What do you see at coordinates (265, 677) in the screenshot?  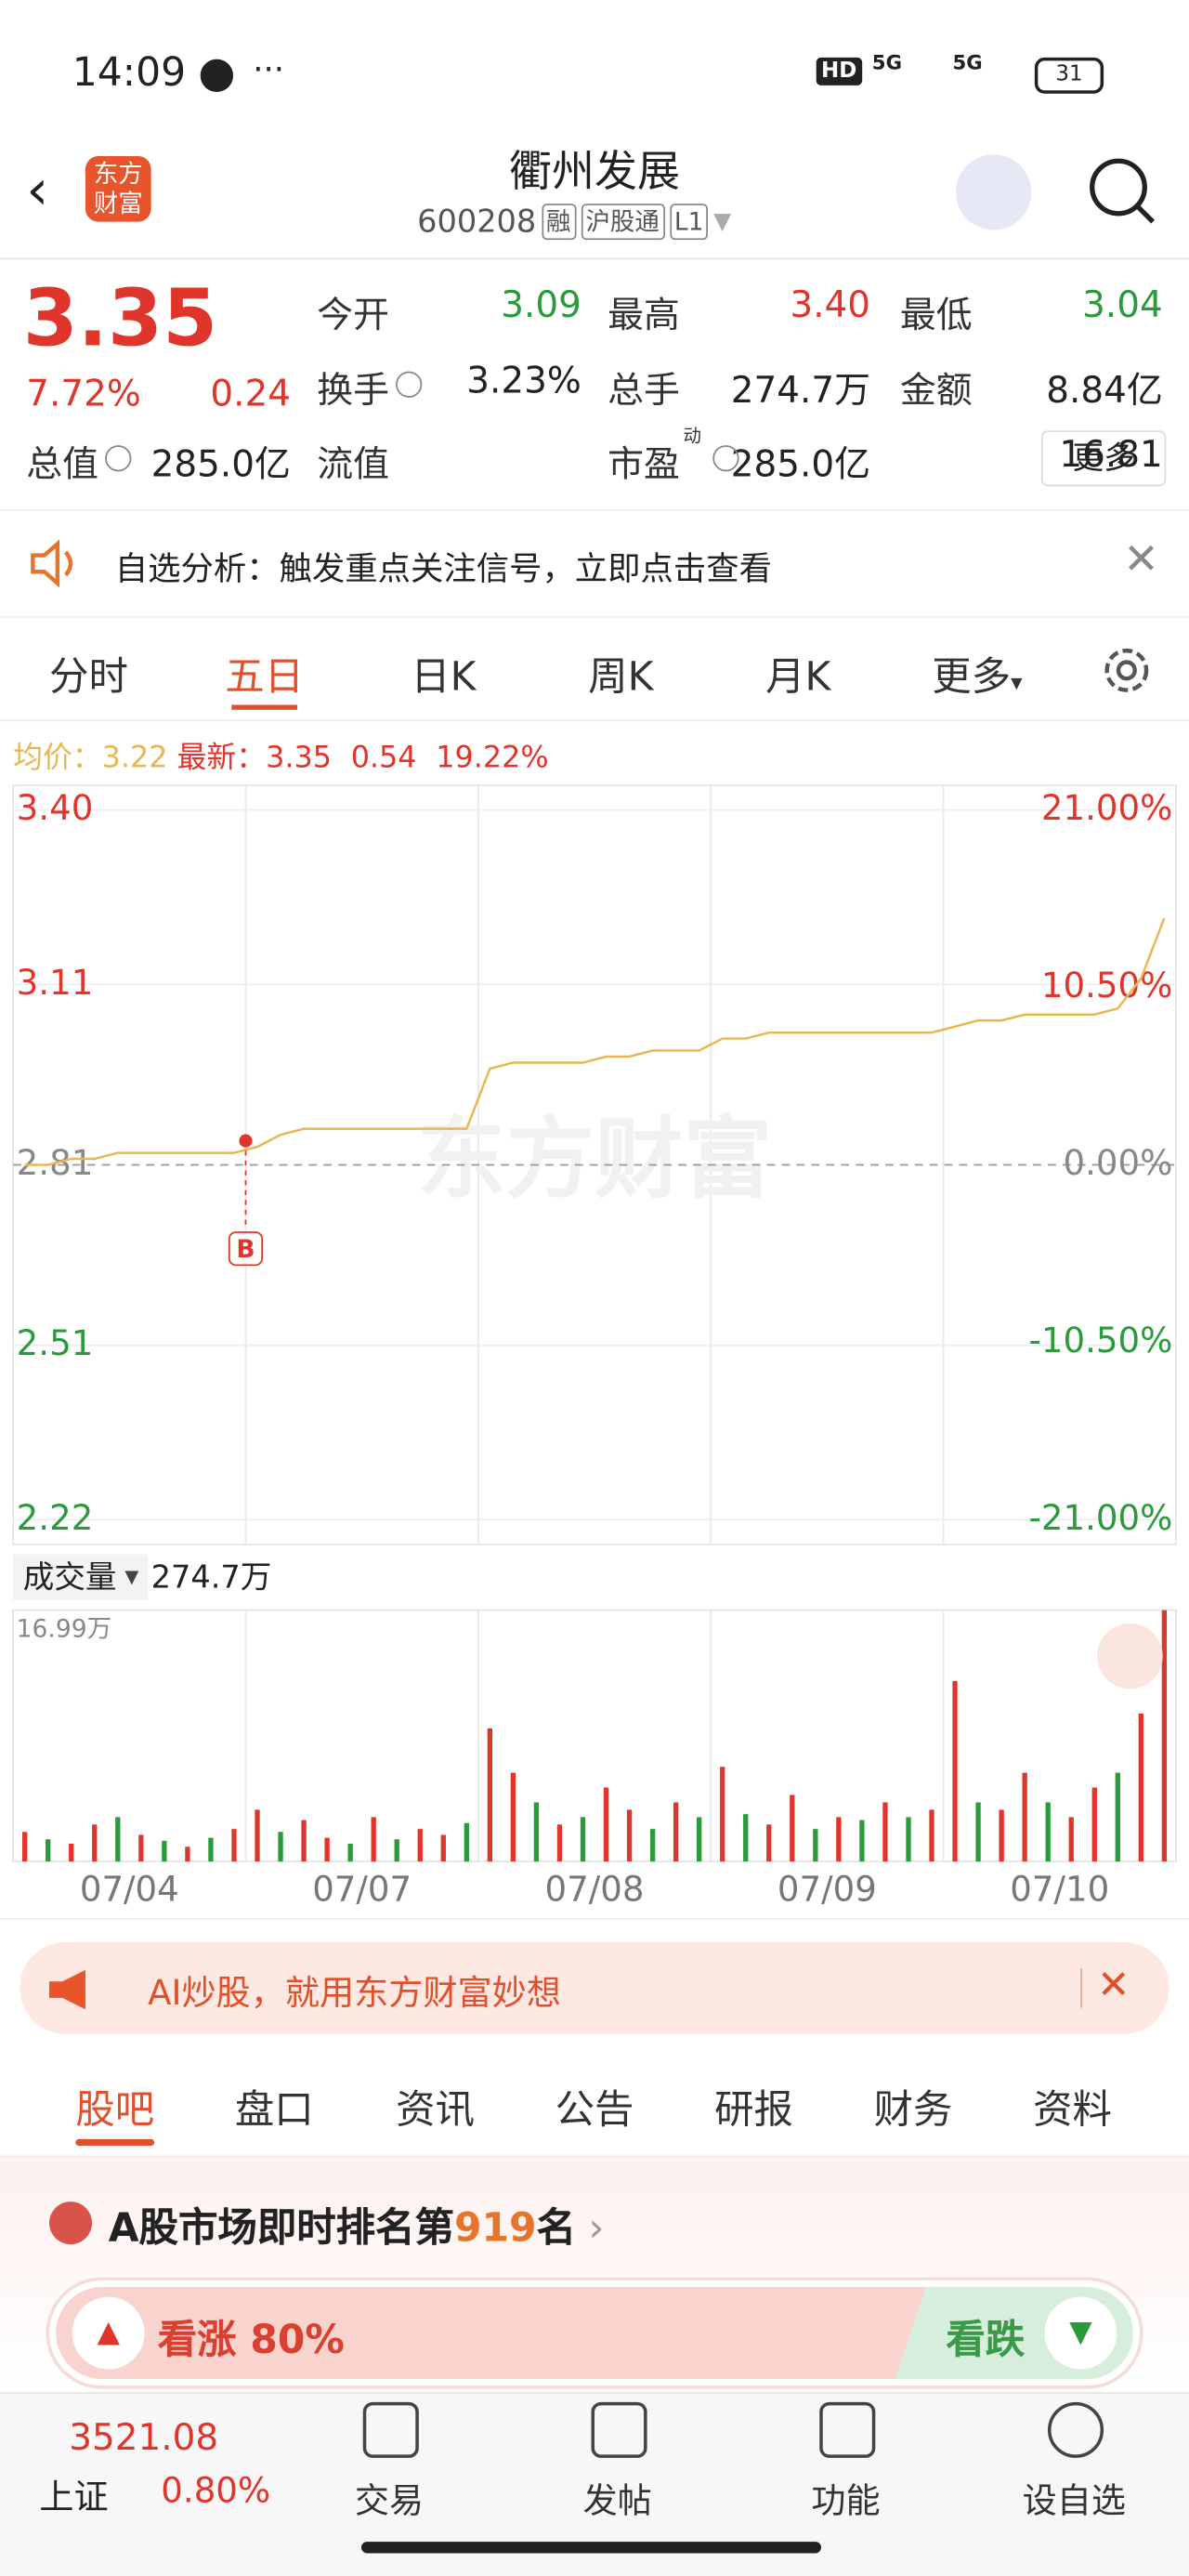 I see `tab: 五日` at bounding box center [265, 677].